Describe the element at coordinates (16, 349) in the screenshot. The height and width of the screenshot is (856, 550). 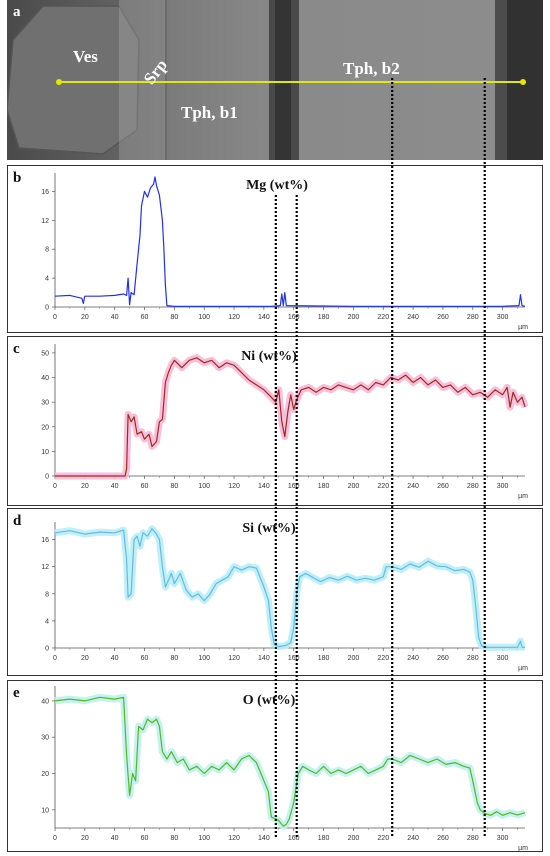
I see `panel-letter-c: c` at that location.